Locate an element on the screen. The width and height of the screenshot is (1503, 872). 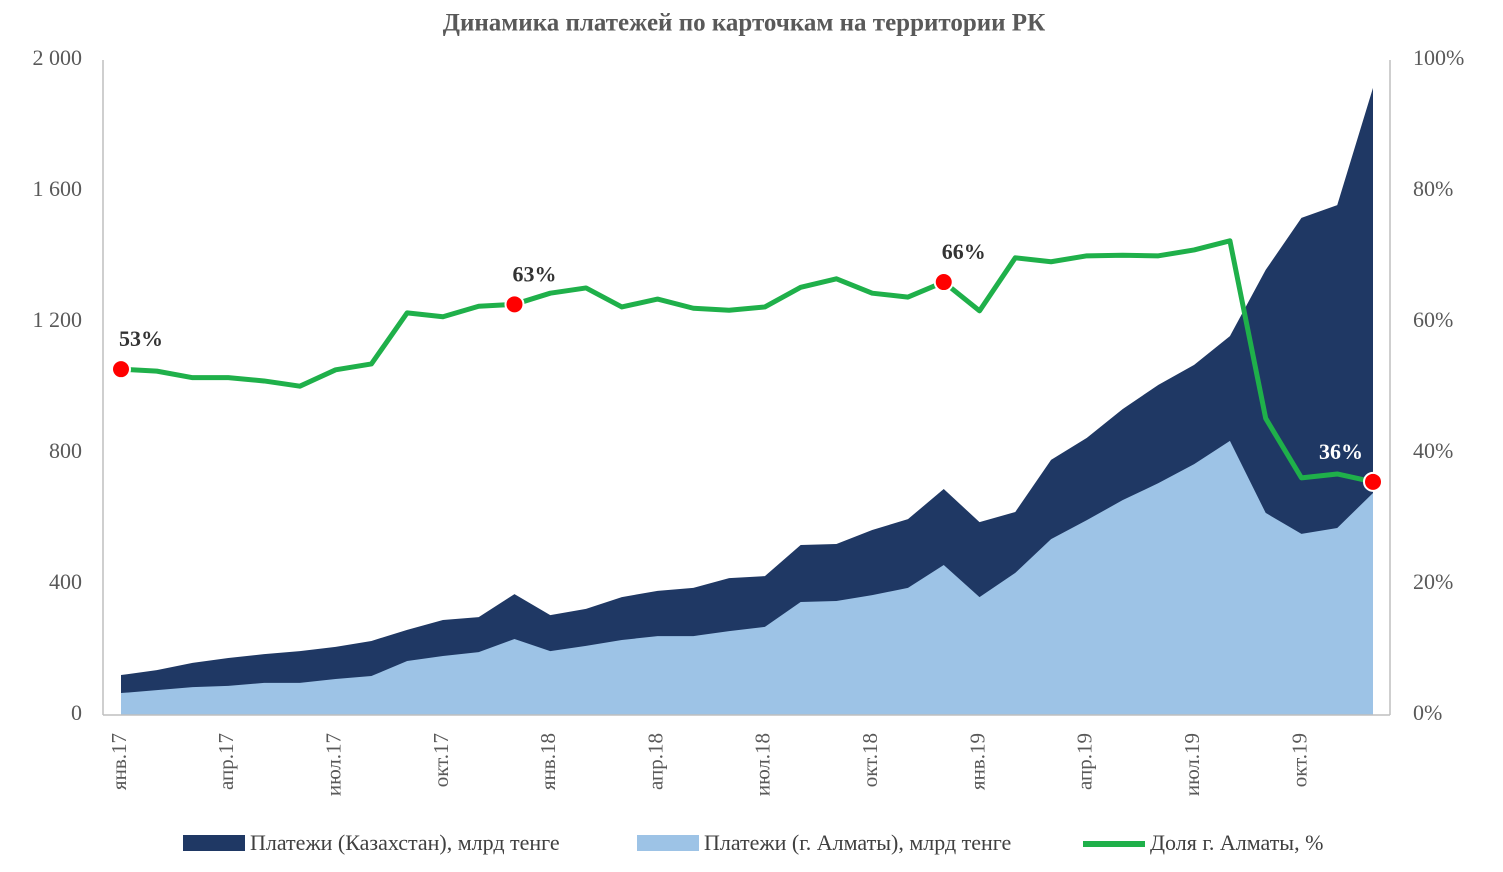
legend-label: Доля г. Алматы, % is located at coordinates (1236, 842).